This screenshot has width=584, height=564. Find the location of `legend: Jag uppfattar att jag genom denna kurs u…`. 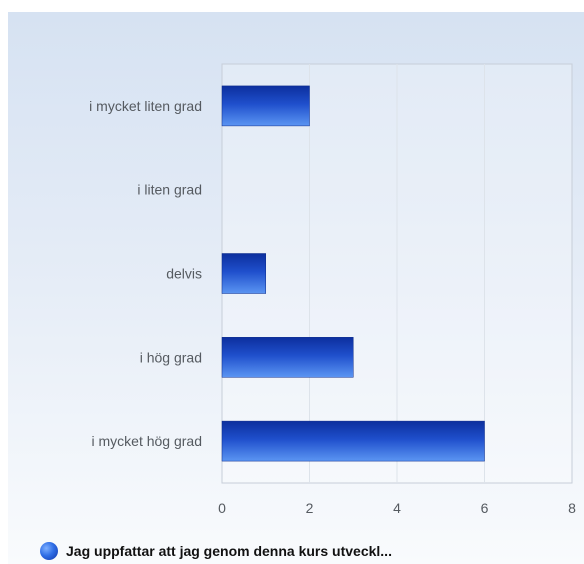

legend: Jag uppfattar att jag genom denna kurs u… is located at coordinates (216, 551).